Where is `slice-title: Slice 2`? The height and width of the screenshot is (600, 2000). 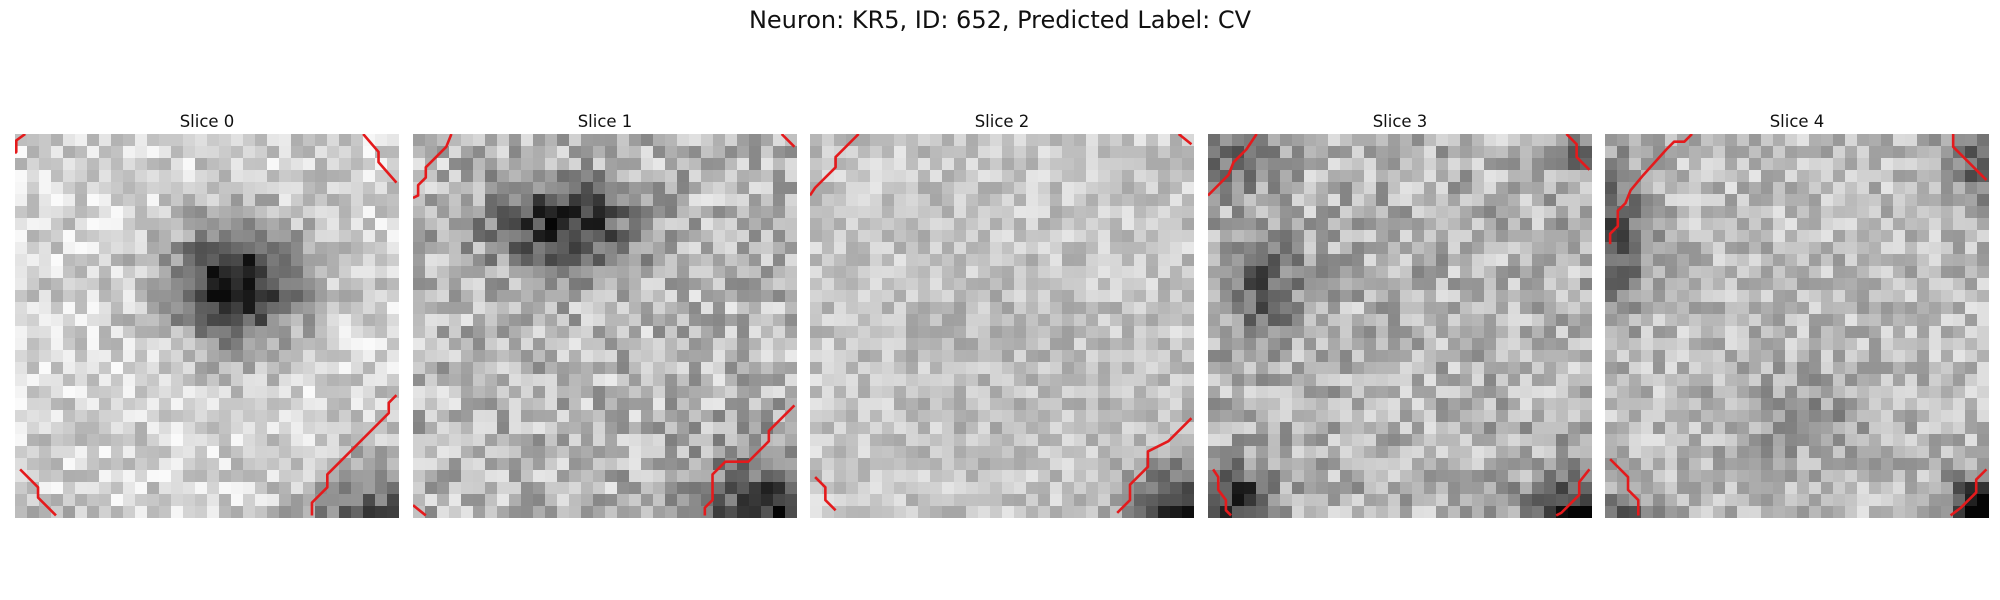 slice-title: Slice 2 is located at coordinates (1002, 121).